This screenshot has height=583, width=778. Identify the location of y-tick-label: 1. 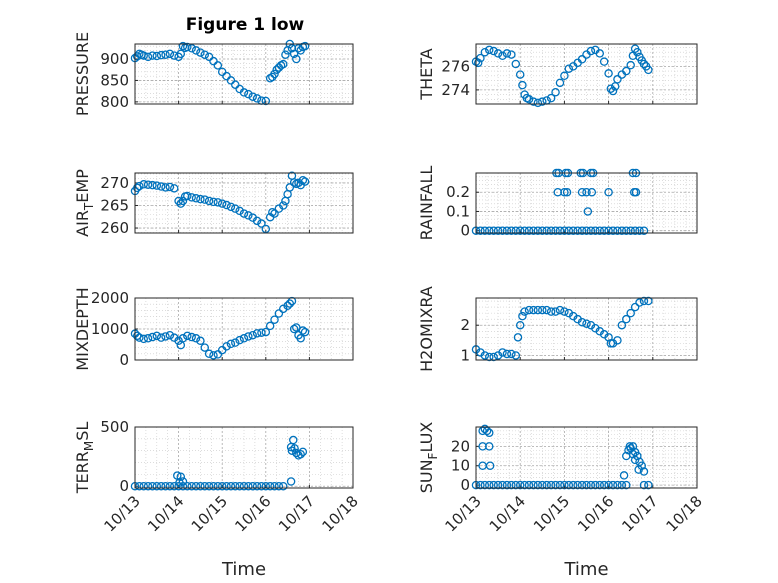
(465, 355).